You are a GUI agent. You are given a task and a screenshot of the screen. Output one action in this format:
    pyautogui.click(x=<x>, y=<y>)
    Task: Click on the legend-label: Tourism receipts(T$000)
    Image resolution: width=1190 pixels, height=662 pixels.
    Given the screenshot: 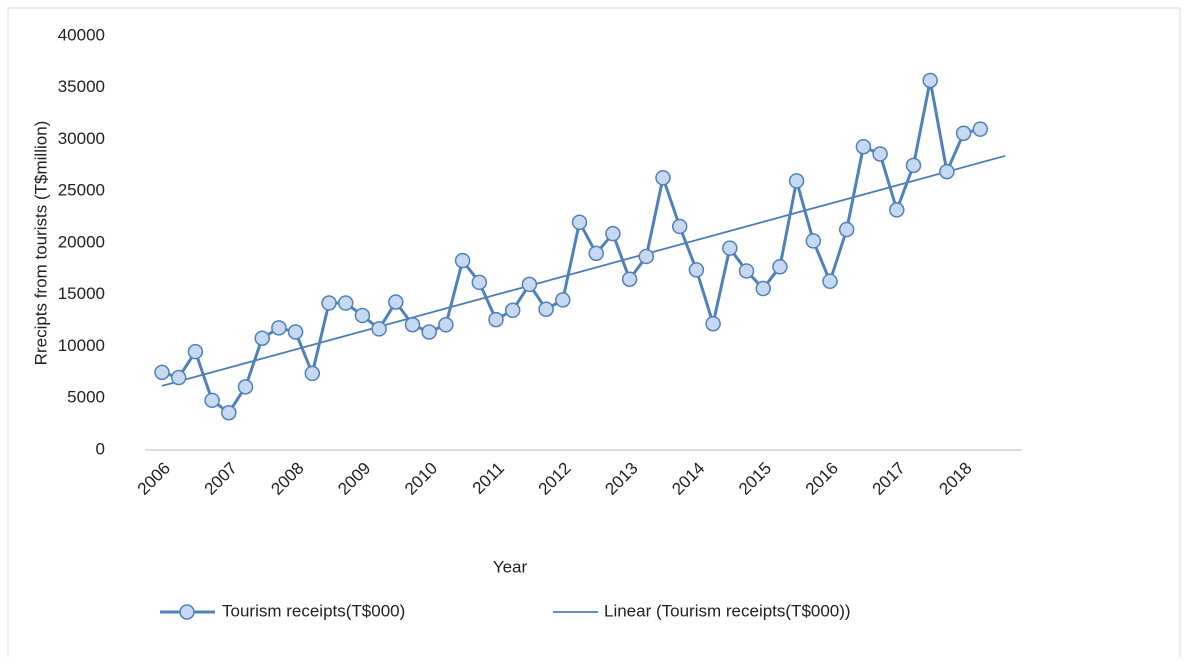 What is the action you would take?
    pyautogui.click(x=313, y=610)
    